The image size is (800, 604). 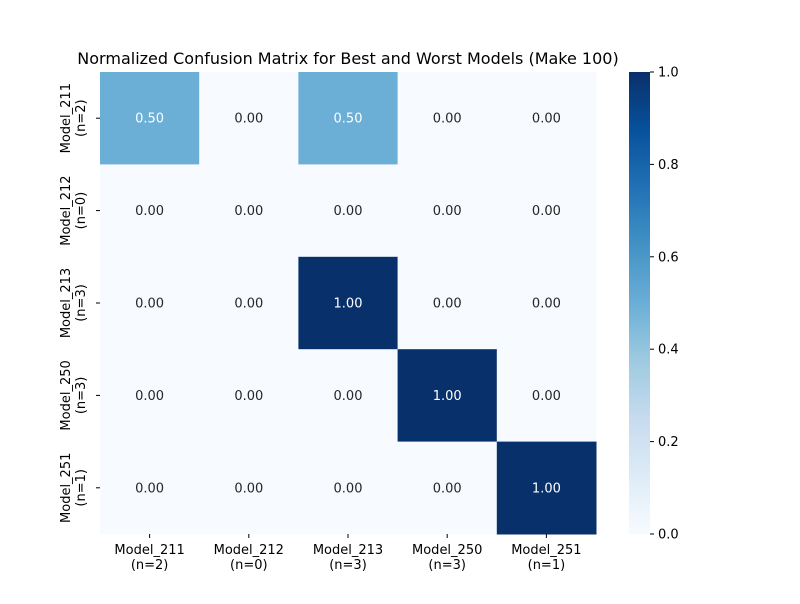 What do you see at coordinates (546, 558) in the screenshot?
I see `x-tick-label: Model_251 (n=1)` at bounding box center [546, 558].